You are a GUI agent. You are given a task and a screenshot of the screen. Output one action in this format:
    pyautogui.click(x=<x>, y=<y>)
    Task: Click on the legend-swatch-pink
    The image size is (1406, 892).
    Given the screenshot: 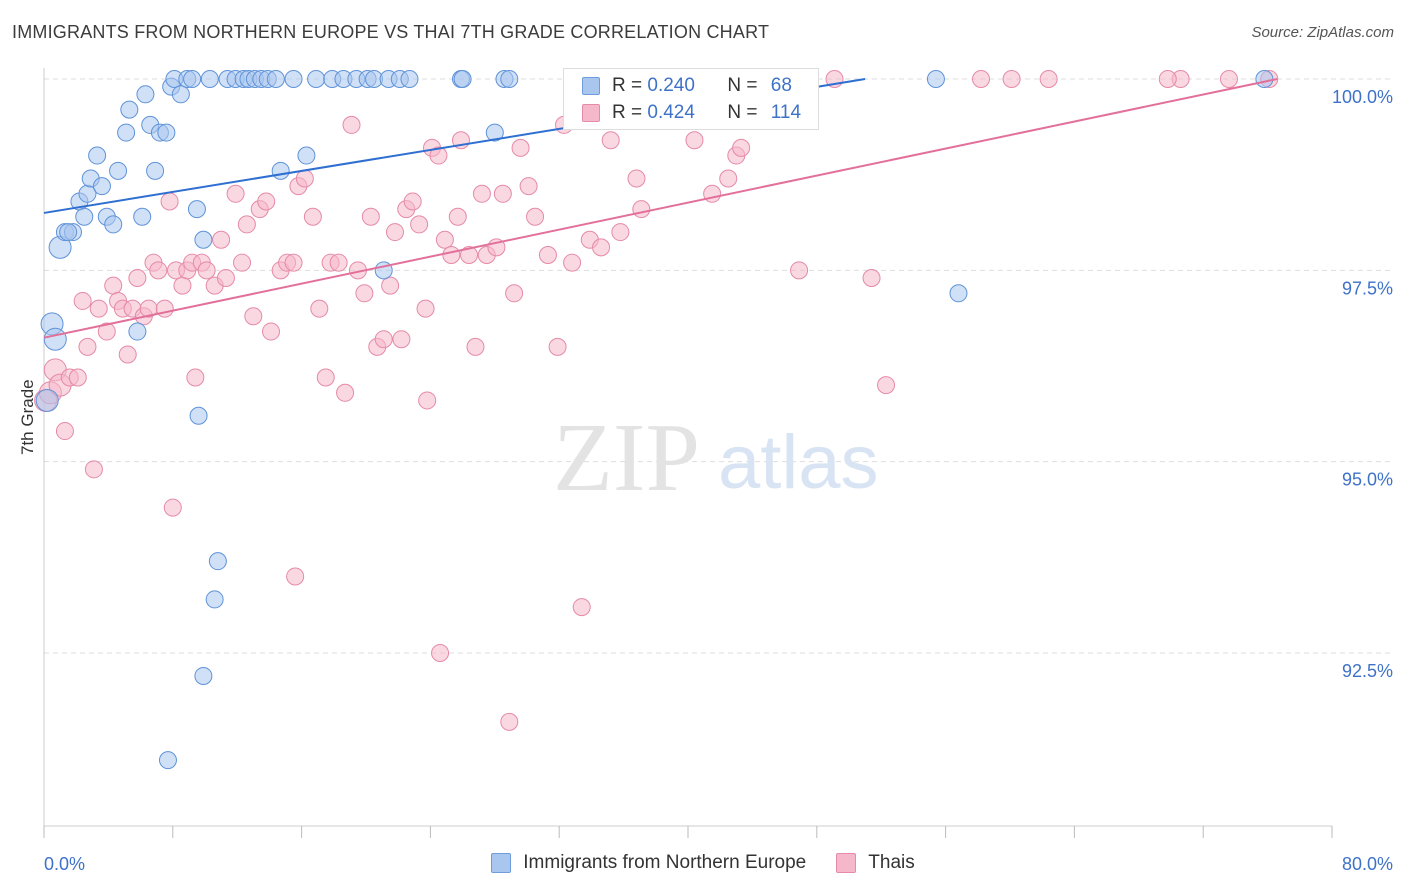 What is the action you would take?
    pyautogui.click(x=846, y=863)
    